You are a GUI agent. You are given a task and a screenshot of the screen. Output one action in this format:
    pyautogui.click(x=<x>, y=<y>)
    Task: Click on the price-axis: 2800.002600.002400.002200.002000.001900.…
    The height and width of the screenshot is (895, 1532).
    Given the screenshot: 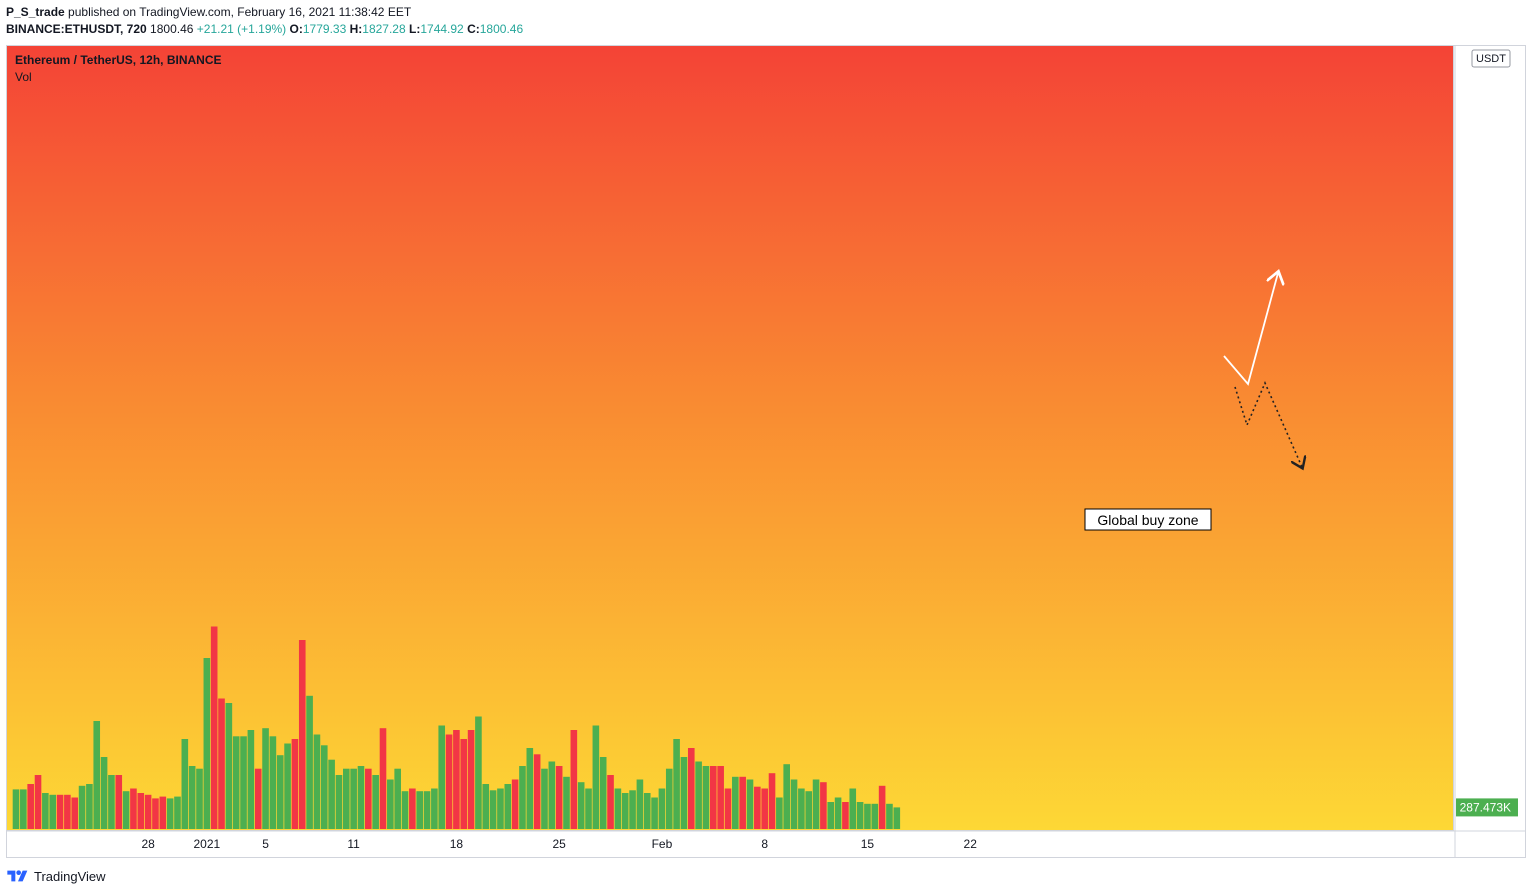 What is the action you would take?
    pyautogui.click(x=1487, y=431)
    